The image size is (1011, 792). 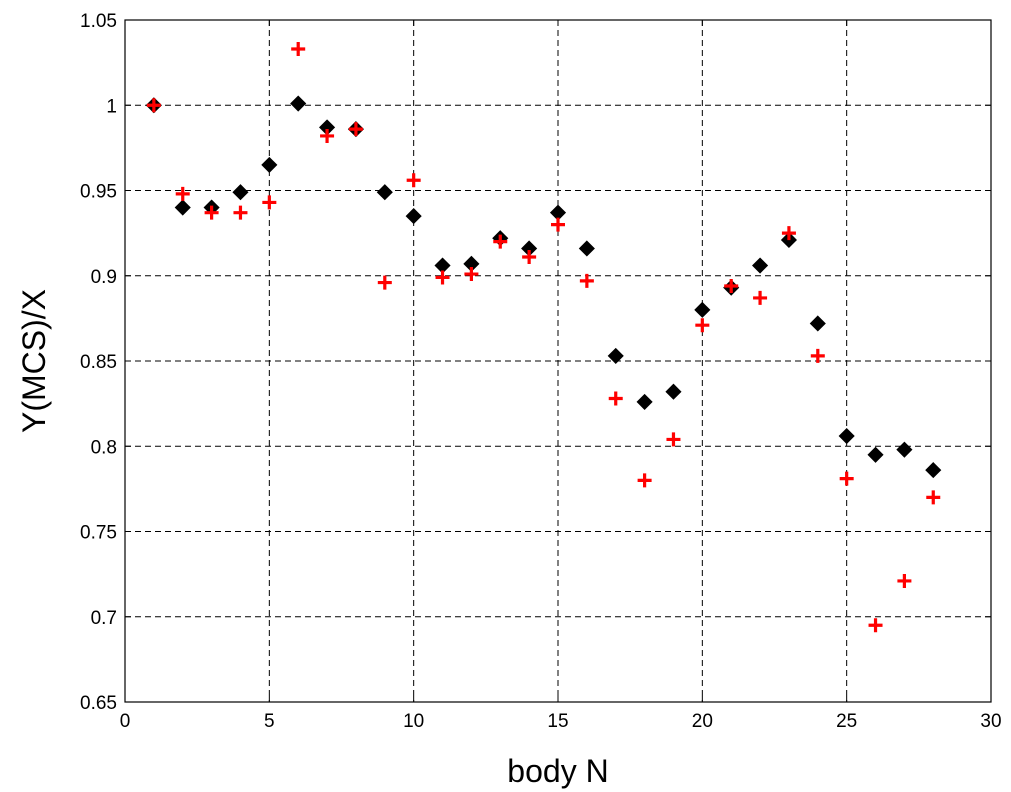 I want to click on y-tick-label: 0.75, so click(x=98, y=533).